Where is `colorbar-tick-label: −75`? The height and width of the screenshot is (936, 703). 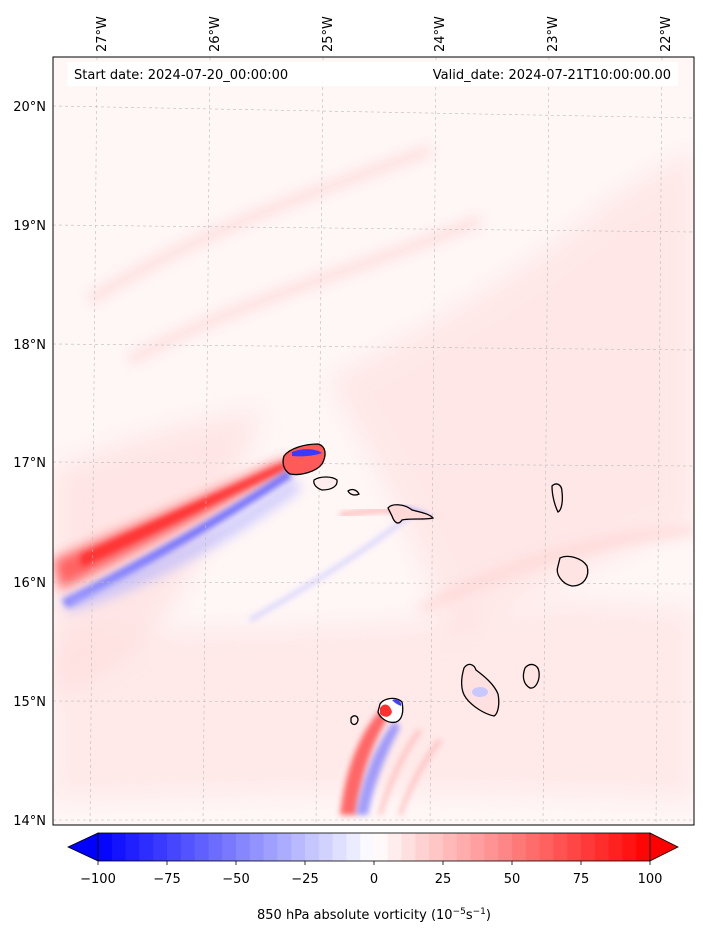
colorbar-tick-label: −75 is located at coordinates (166, 879).